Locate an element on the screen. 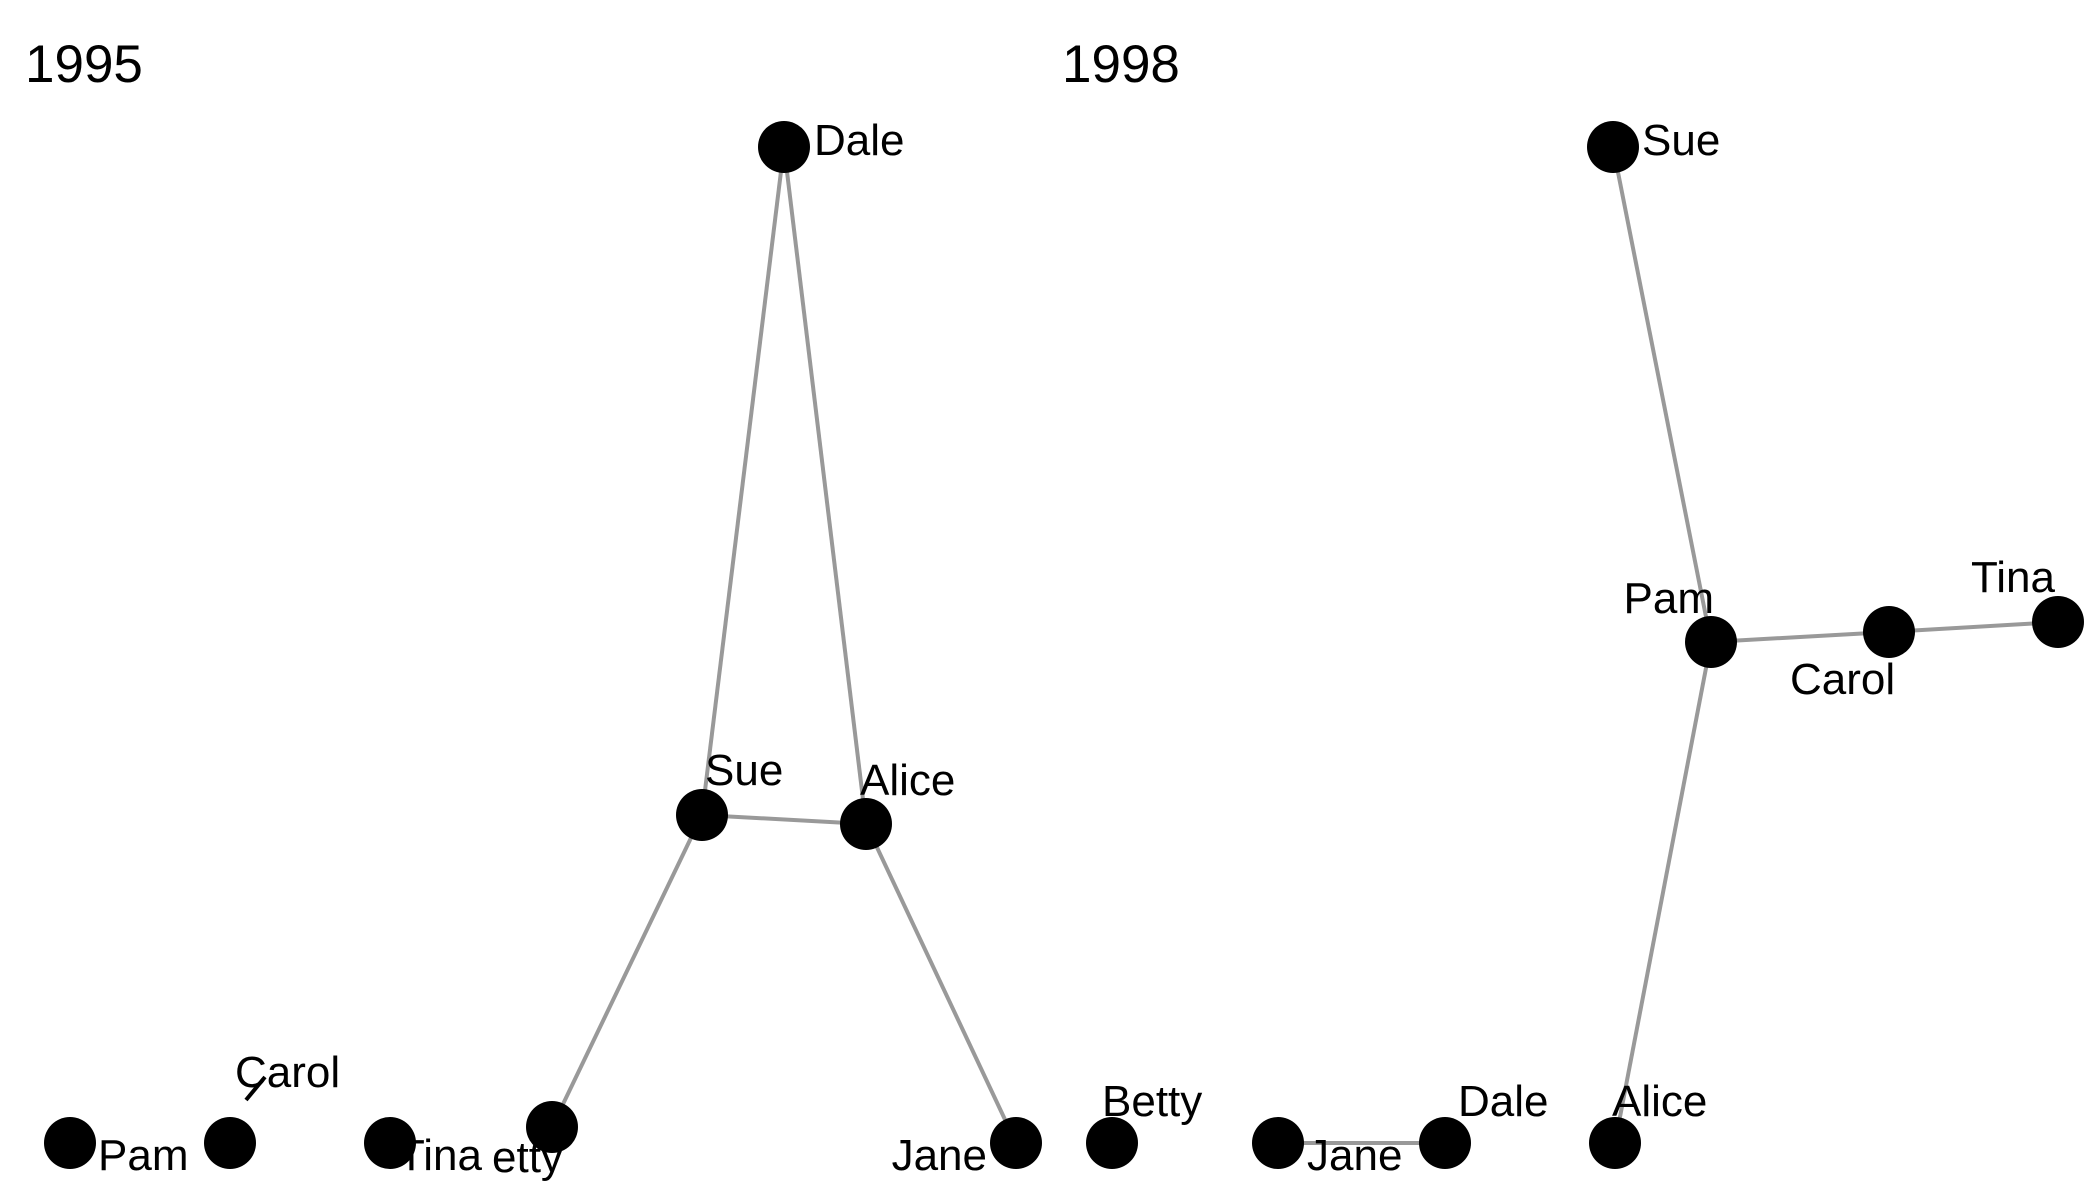 The height and width of the screenshot is (1200, 2100). edge-sue-pam is located at coordinates (1662, 394).